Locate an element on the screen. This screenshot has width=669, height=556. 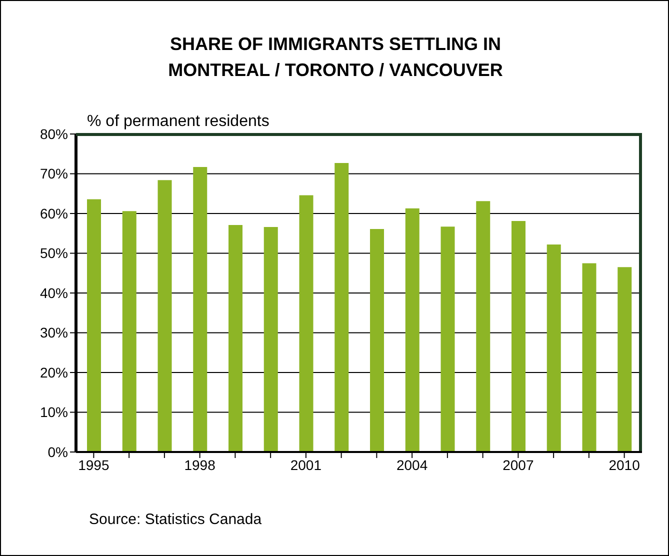
y-axis-title: % of permanent residents is located at coordinates (178, 122).